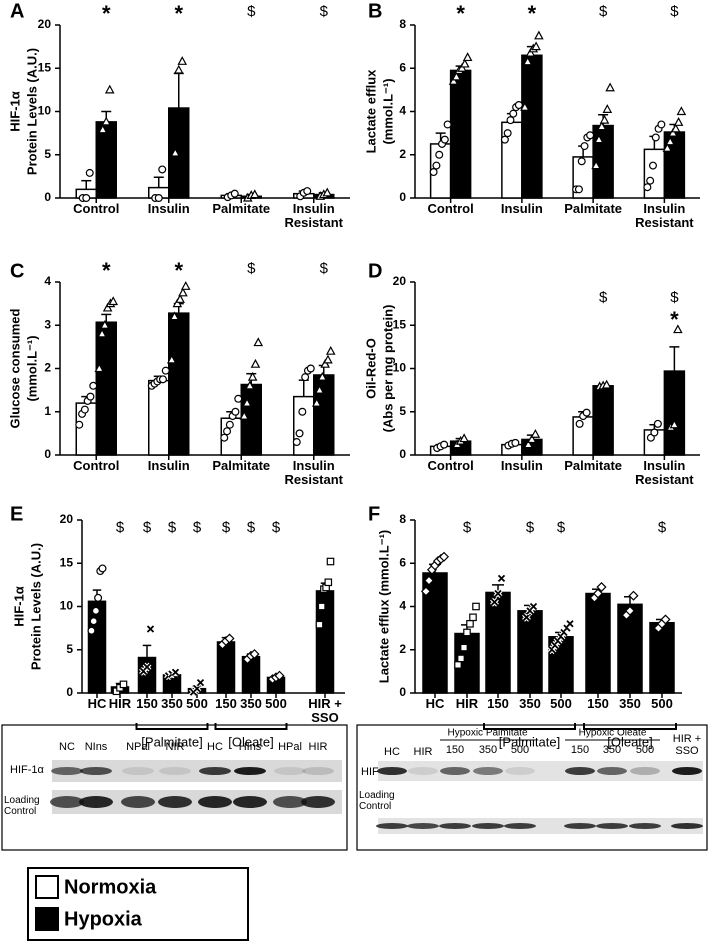  Describe the element at coordinates (18, 606) in the screenshot. I see `y-axis-label: HIF-1α` at that location.